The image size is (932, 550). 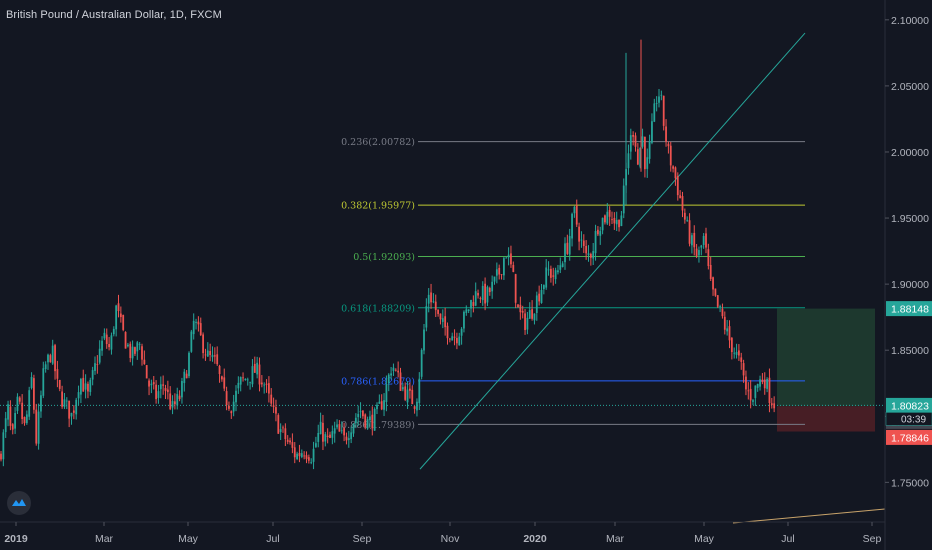 I want to click on price-tick-label: 1.95000, so click(x=910, y=219).